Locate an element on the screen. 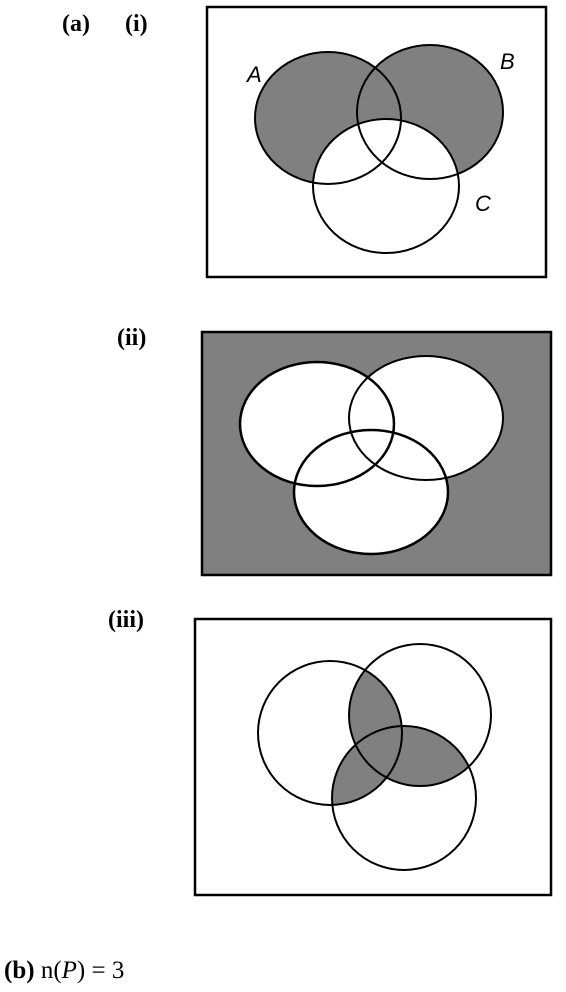 The height and width of the screenshot is (992, 566). set-a-label: A is located at coordinates (253, 74).